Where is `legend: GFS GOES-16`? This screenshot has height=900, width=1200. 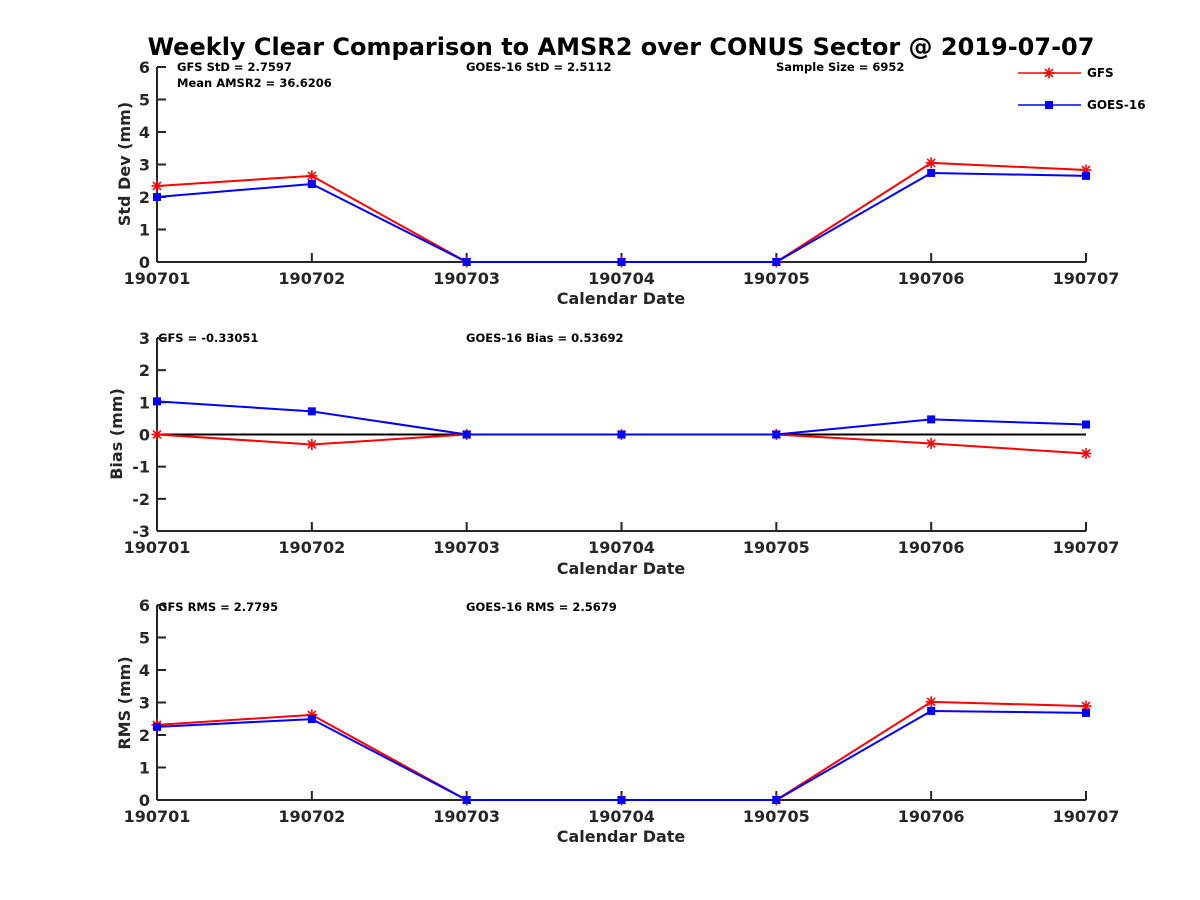 legend: GFS GOES-16 is located at coordinates (1082, 89).